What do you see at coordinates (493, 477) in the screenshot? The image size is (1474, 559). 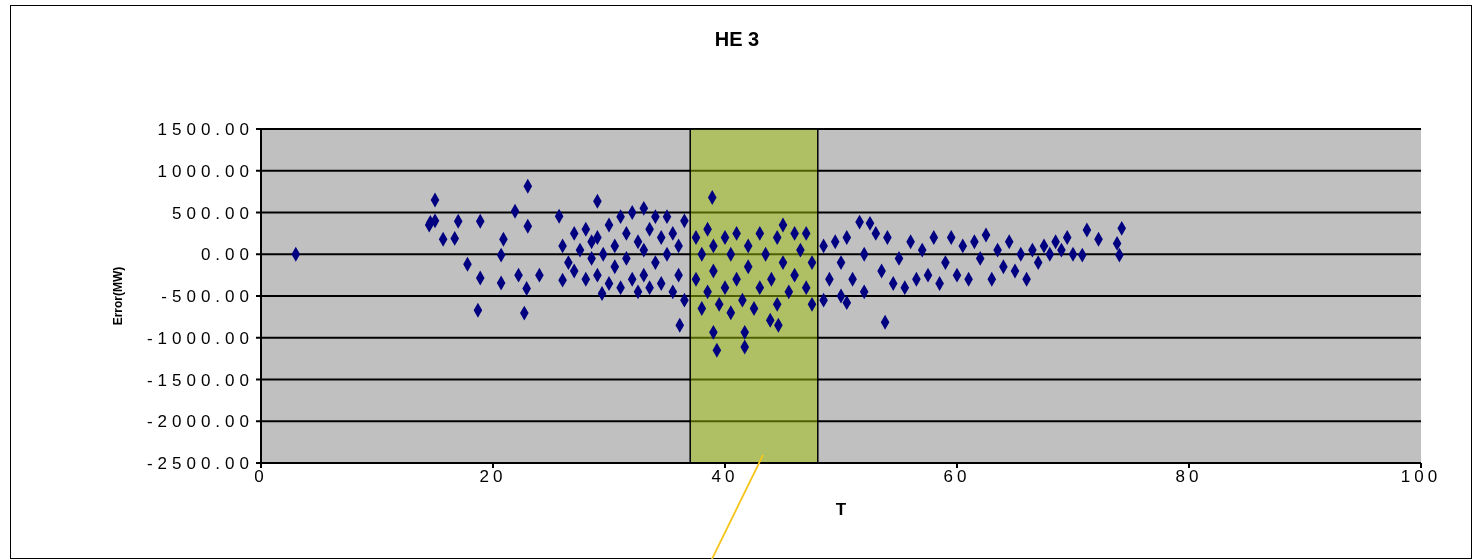 I see `x-tick-label: 20` at bounding box center [493, 477].